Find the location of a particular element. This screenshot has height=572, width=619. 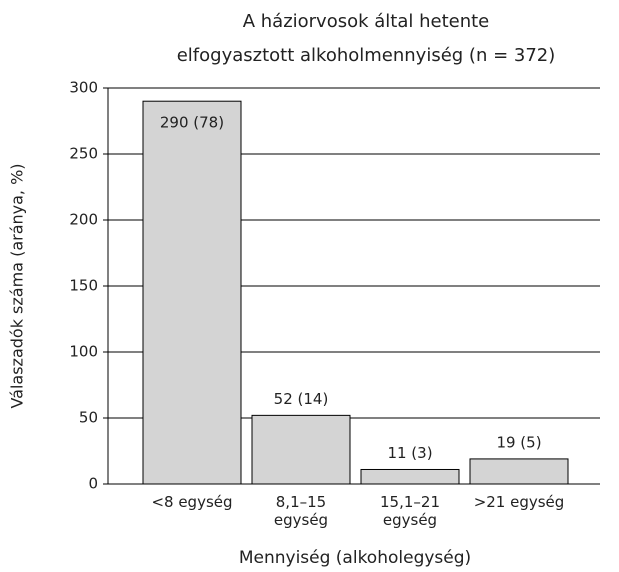

x-tick-label-line: 8,1–15 is located at coordinates (301, 502).